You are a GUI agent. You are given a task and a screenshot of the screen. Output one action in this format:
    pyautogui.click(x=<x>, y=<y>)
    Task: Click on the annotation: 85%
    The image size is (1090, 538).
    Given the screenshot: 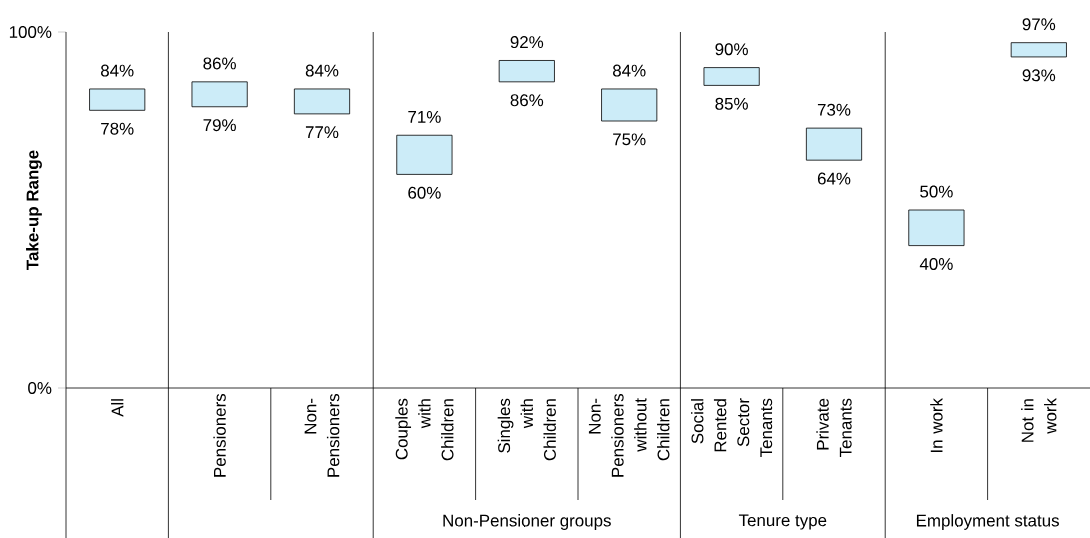 What is the action you would take?
    pyautogui.click(x=731, y=103)
    